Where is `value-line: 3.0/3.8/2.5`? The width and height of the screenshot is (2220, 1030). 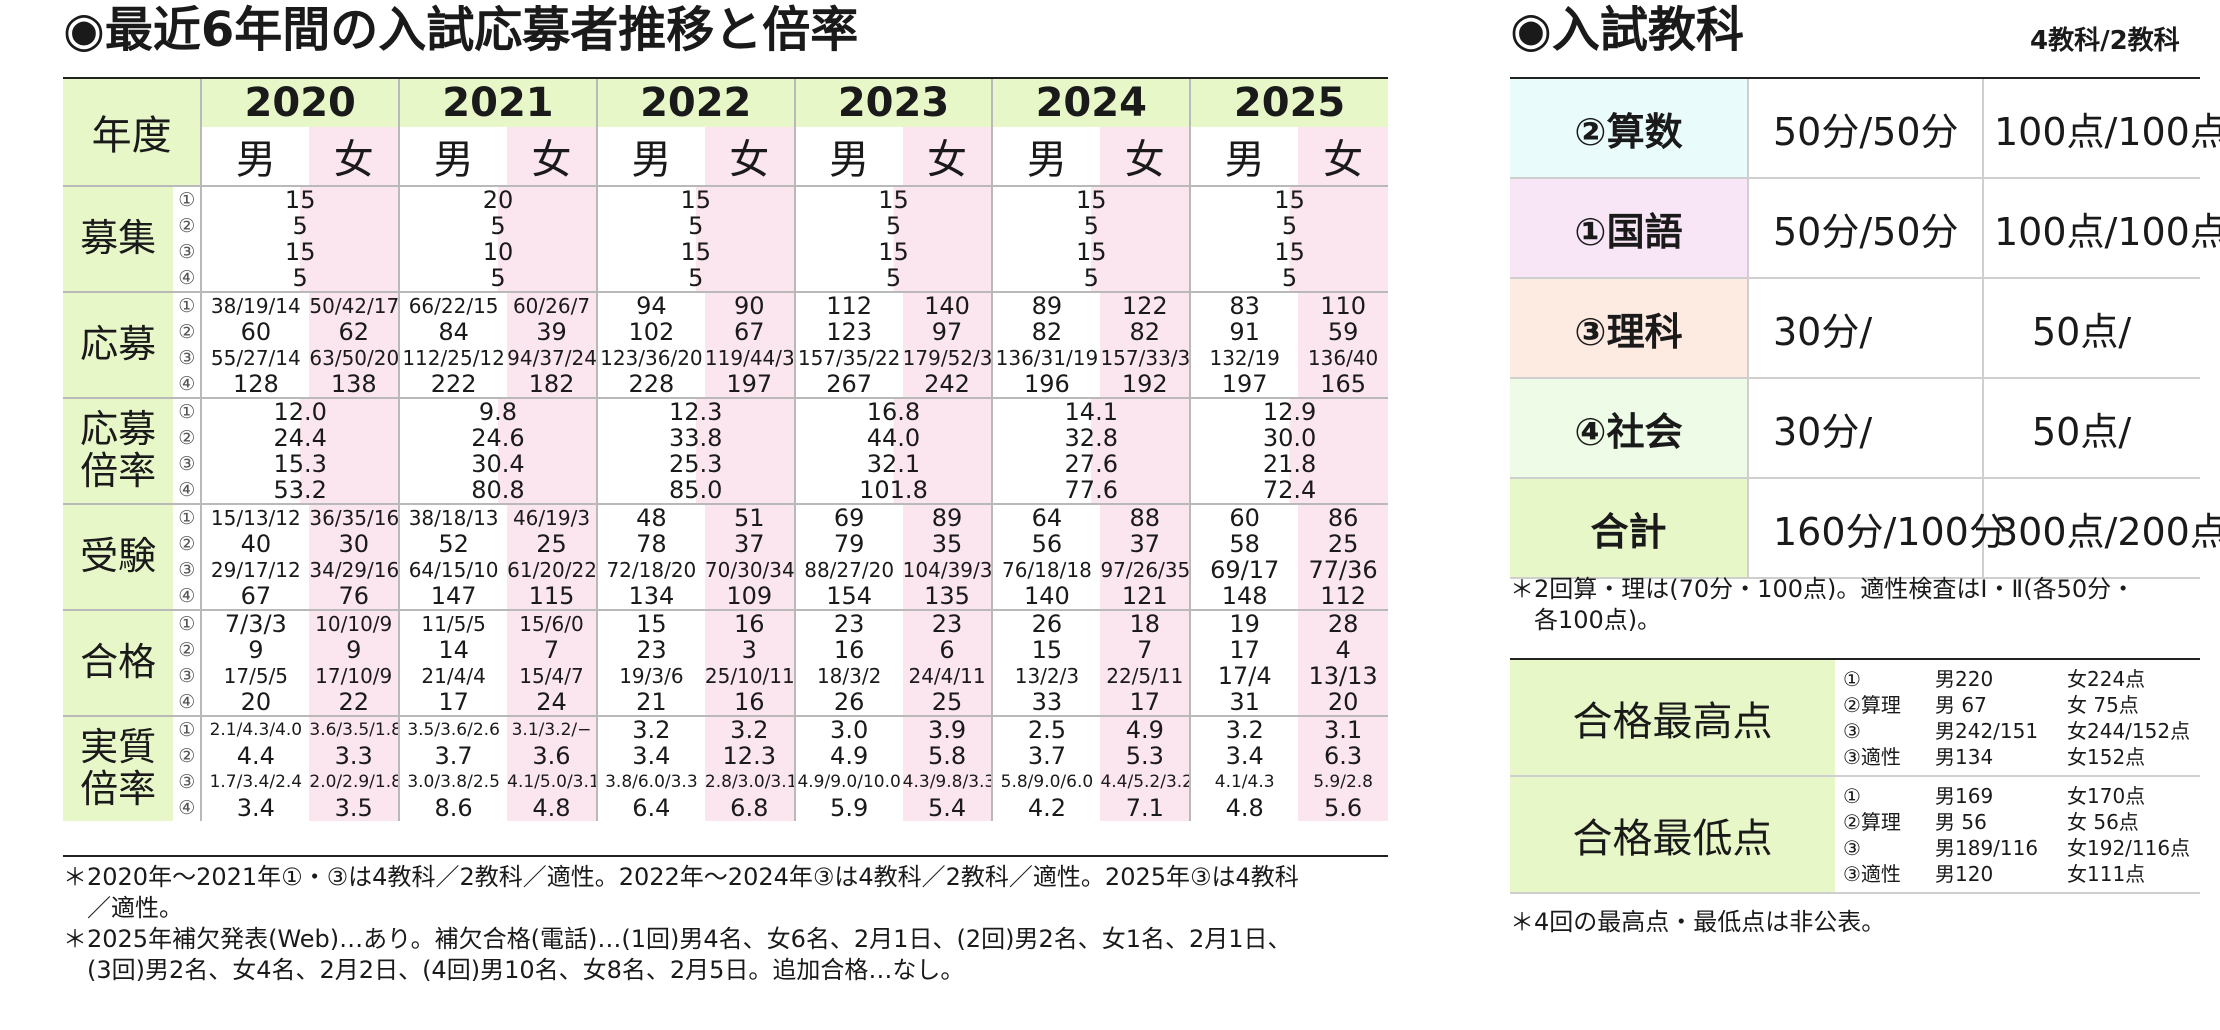 value-line: 3.0/3.8/2.5 is located at coordinates (453, 782).